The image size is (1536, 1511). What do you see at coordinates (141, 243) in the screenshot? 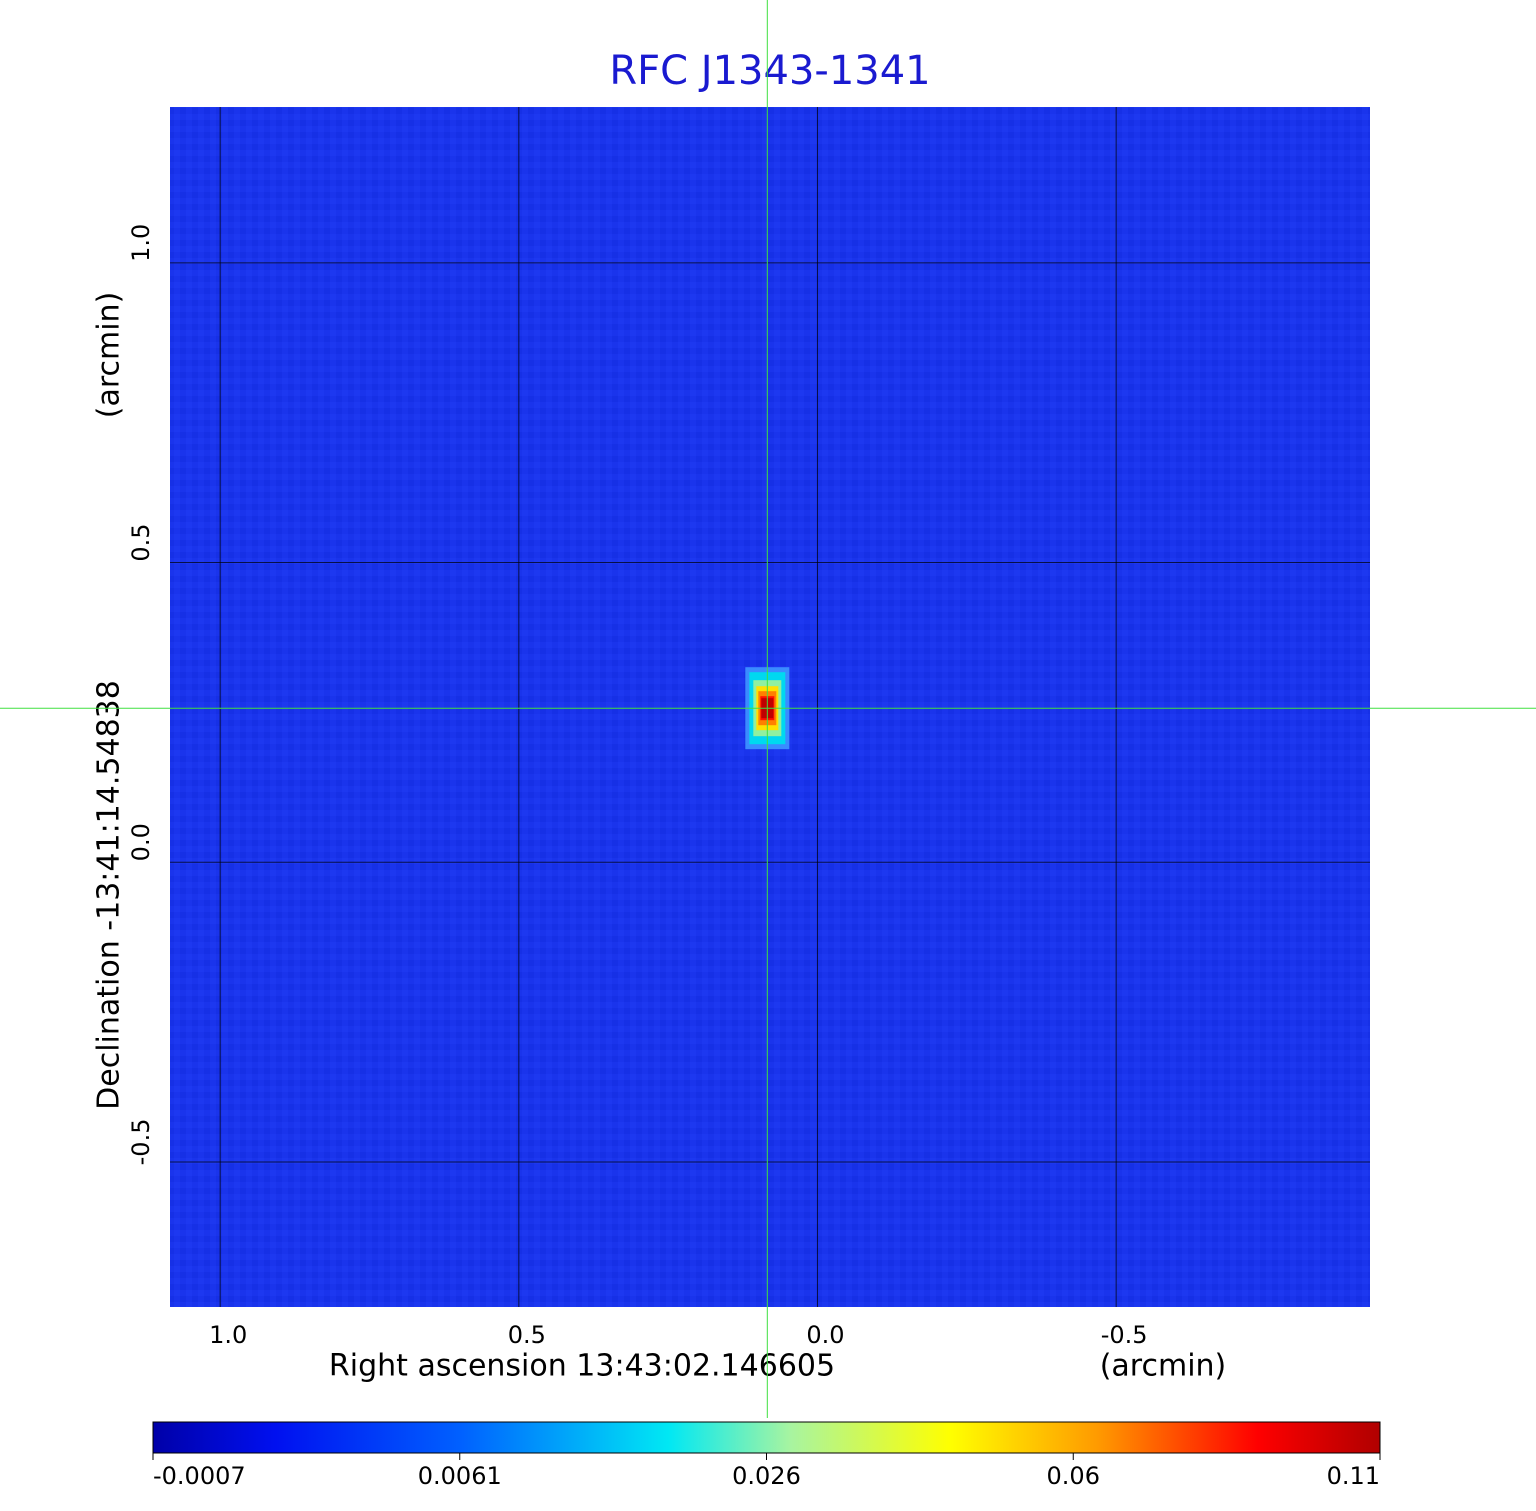
I see `y-tick-label: 1.0` at bounding box center [141, 243].